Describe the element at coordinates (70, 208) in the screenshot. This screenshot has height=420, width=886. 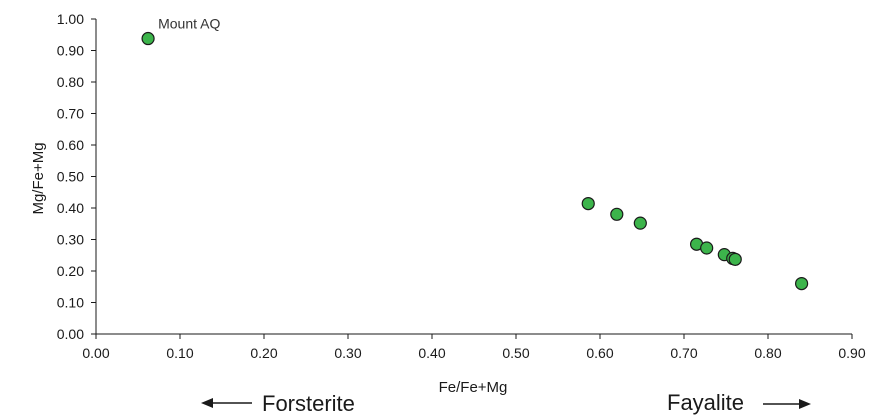
I see `y-tick-label: 0.40` at that location.